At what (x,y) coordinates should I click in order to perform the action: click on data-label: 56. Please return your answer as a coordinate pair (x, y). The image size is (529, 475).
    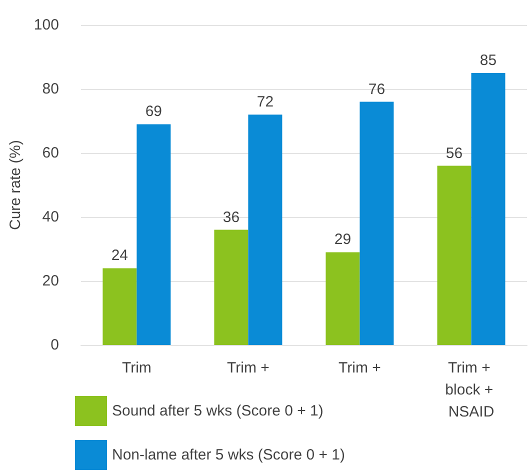
    Looking at the image, I should click on (454, 153).